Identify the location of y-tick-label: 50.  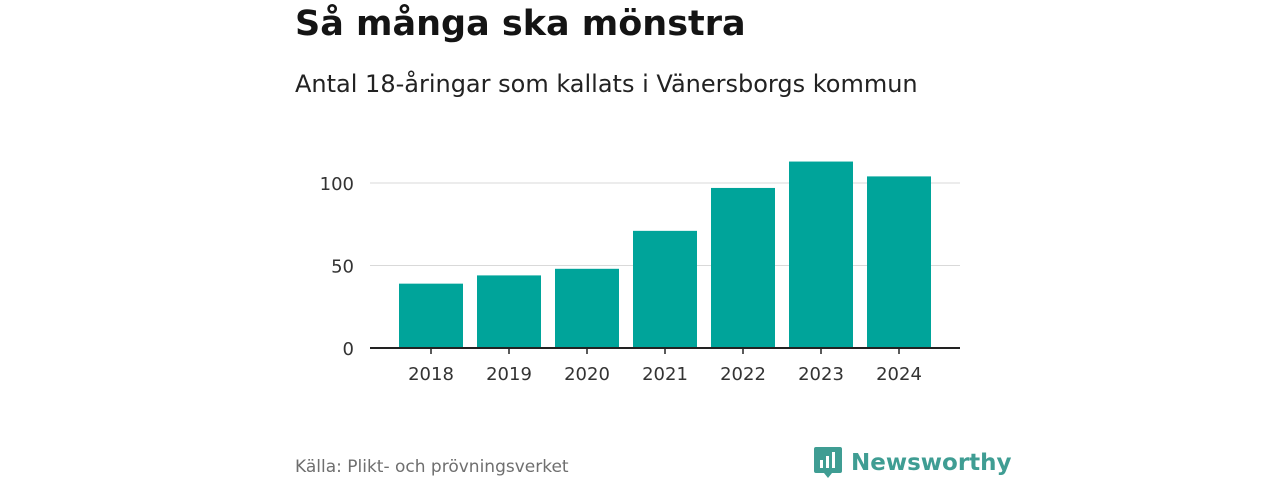
(342, 267).